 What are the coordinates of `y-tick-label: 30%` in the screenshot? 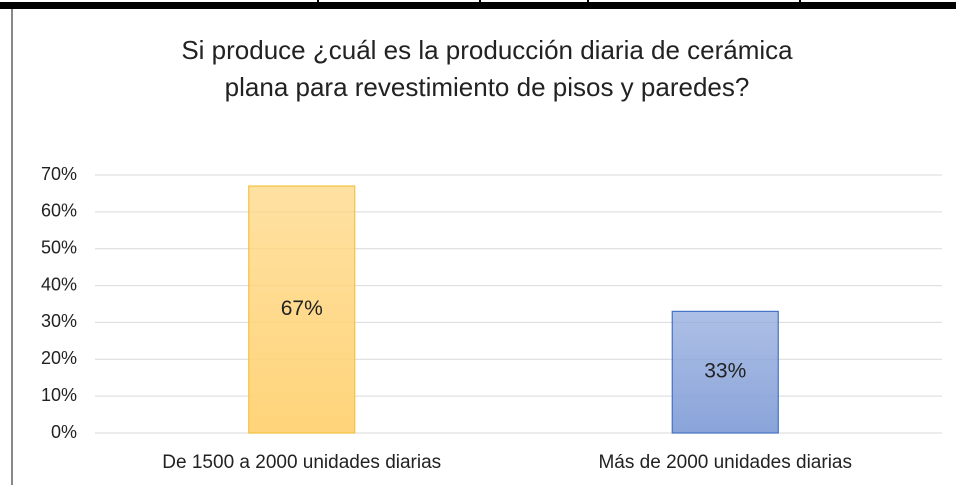 It's located at (59, 321).